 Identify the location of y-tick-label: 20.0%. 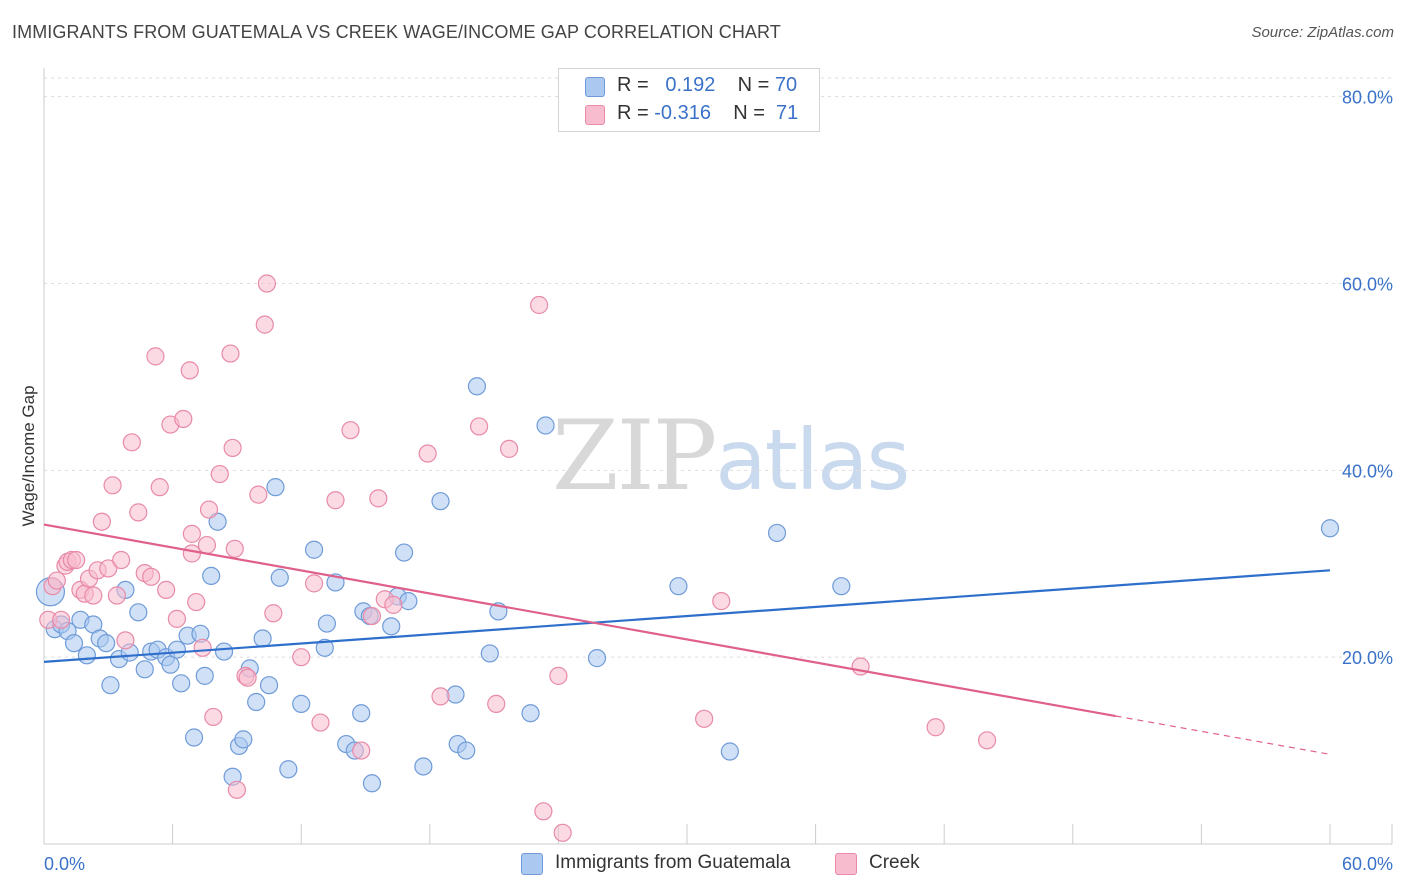
(1367, 658).